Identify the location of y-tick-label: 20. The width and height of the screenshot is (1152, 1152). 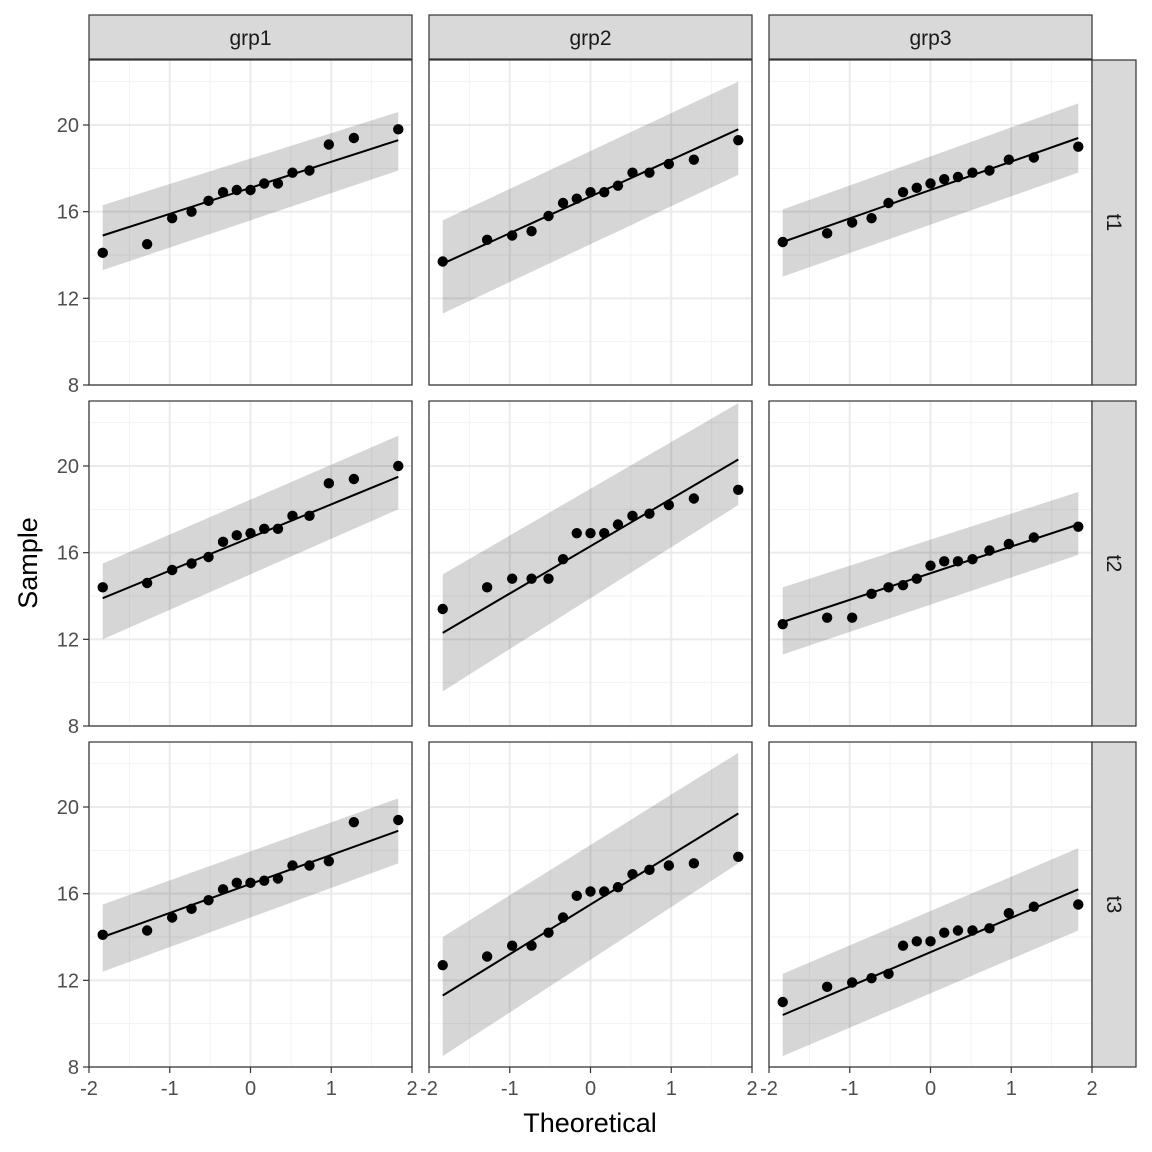
(68, 467).